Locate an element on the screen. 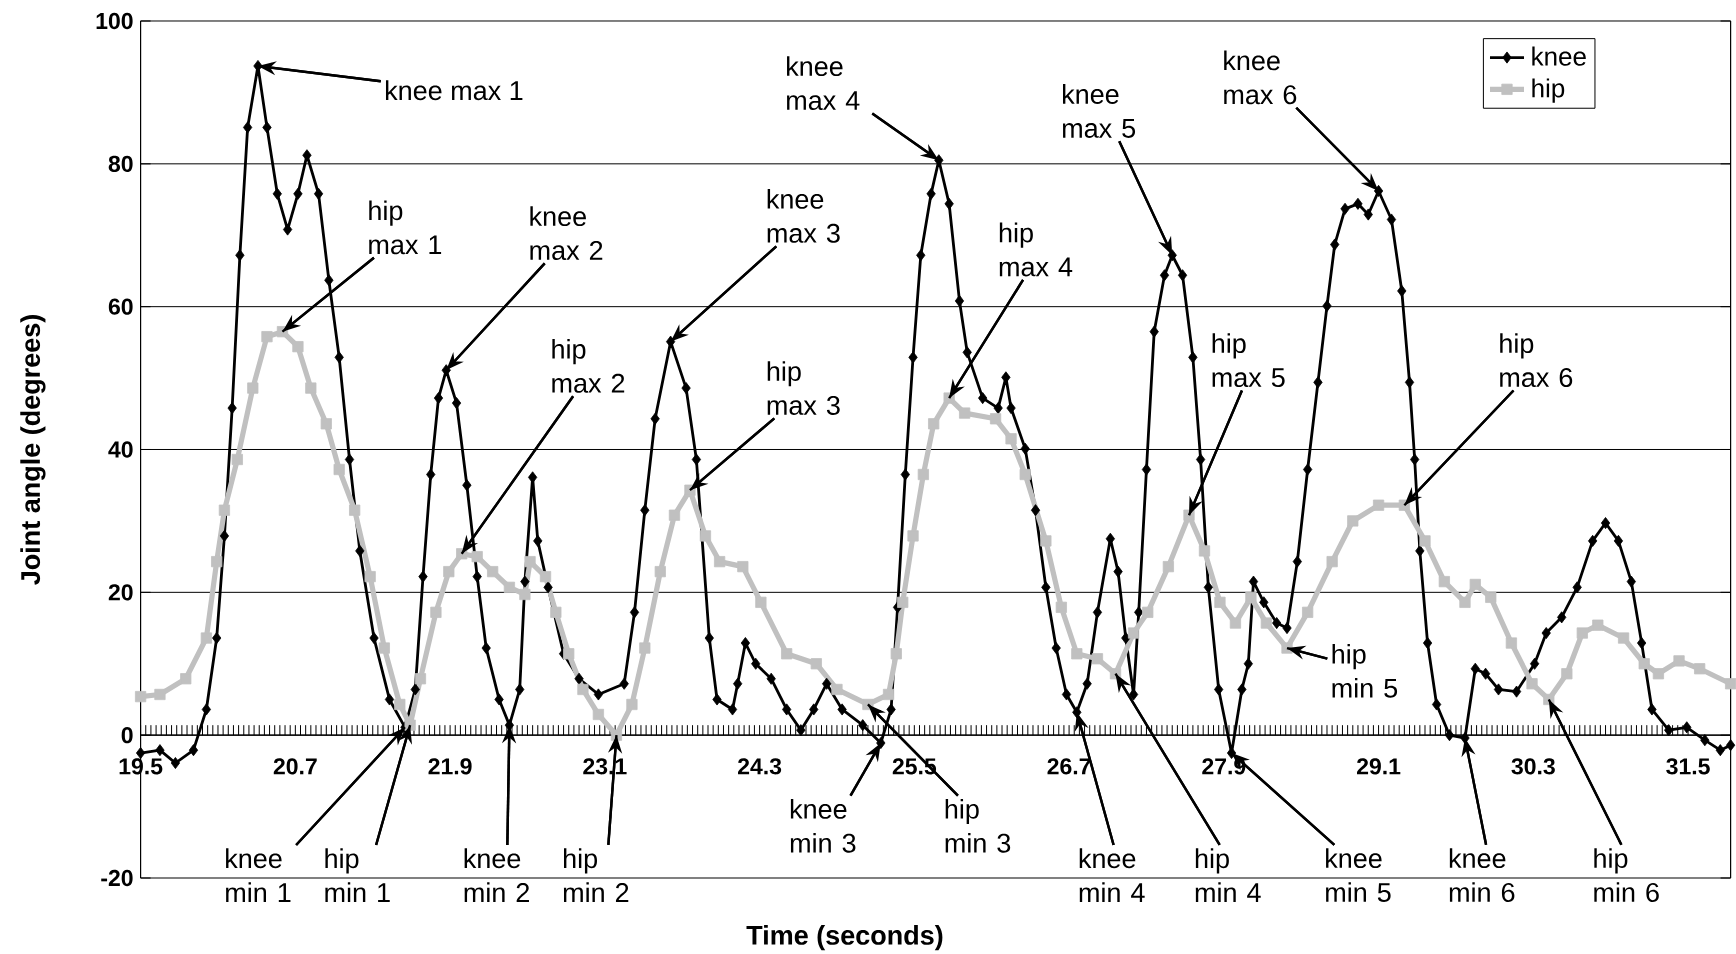  annotation: hip min 2 is located at coordinates (596, 875).